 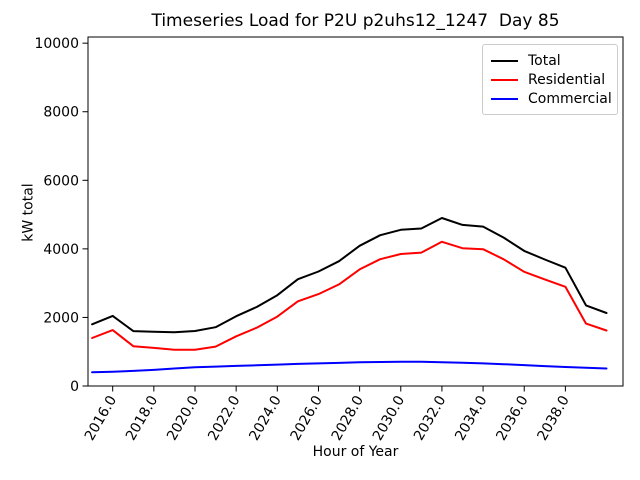 What do you see at coordinates (307, 418) in the screenshot?
I see `x-tick-label: 2026.0` at bounding box center [307, 418].